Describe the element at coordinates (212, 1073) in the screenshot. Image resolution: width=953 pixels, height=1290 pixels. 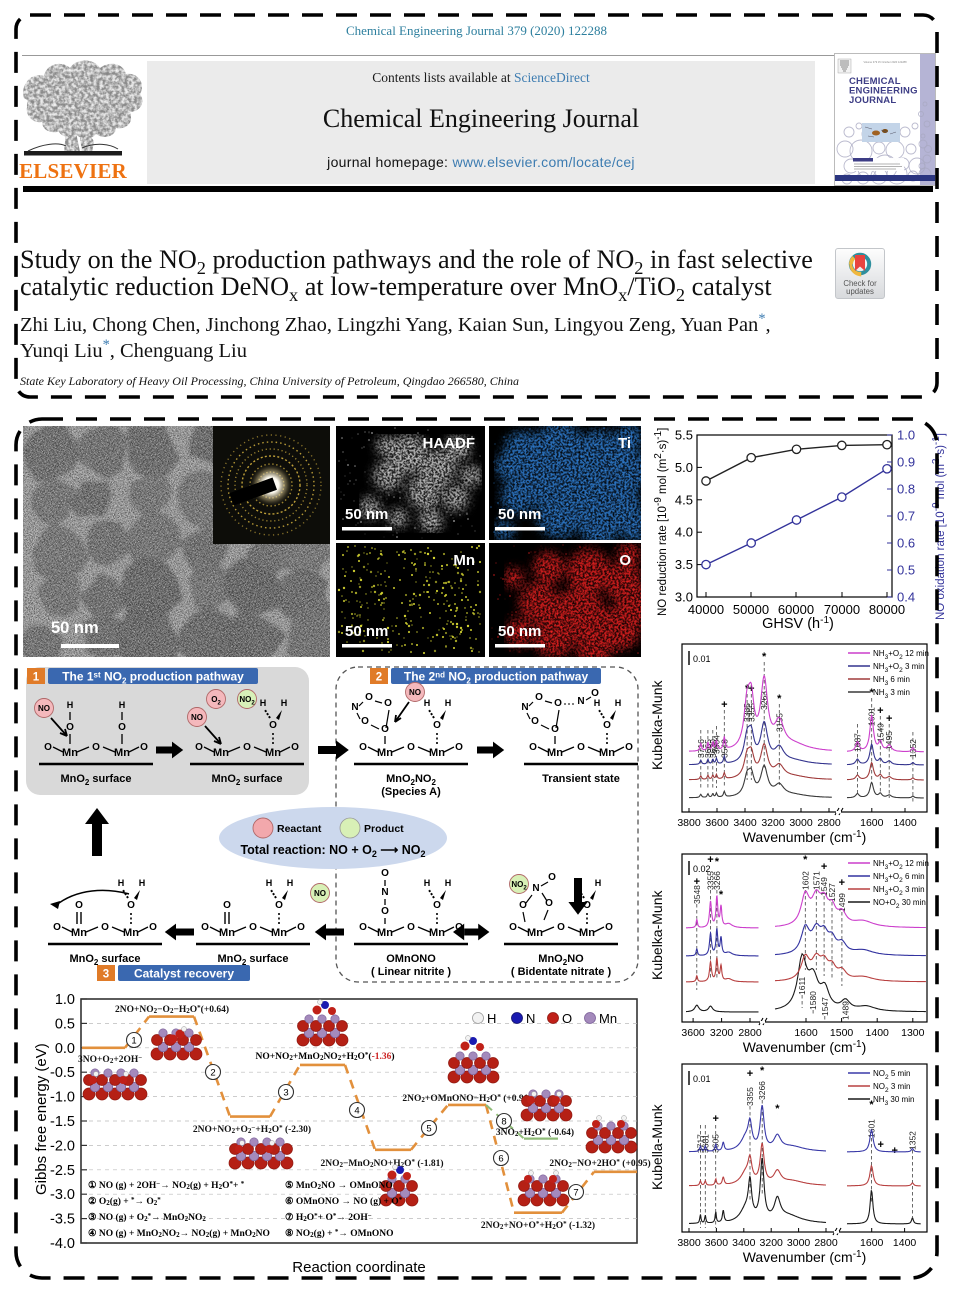
I see `svg-text: 2` at that location.